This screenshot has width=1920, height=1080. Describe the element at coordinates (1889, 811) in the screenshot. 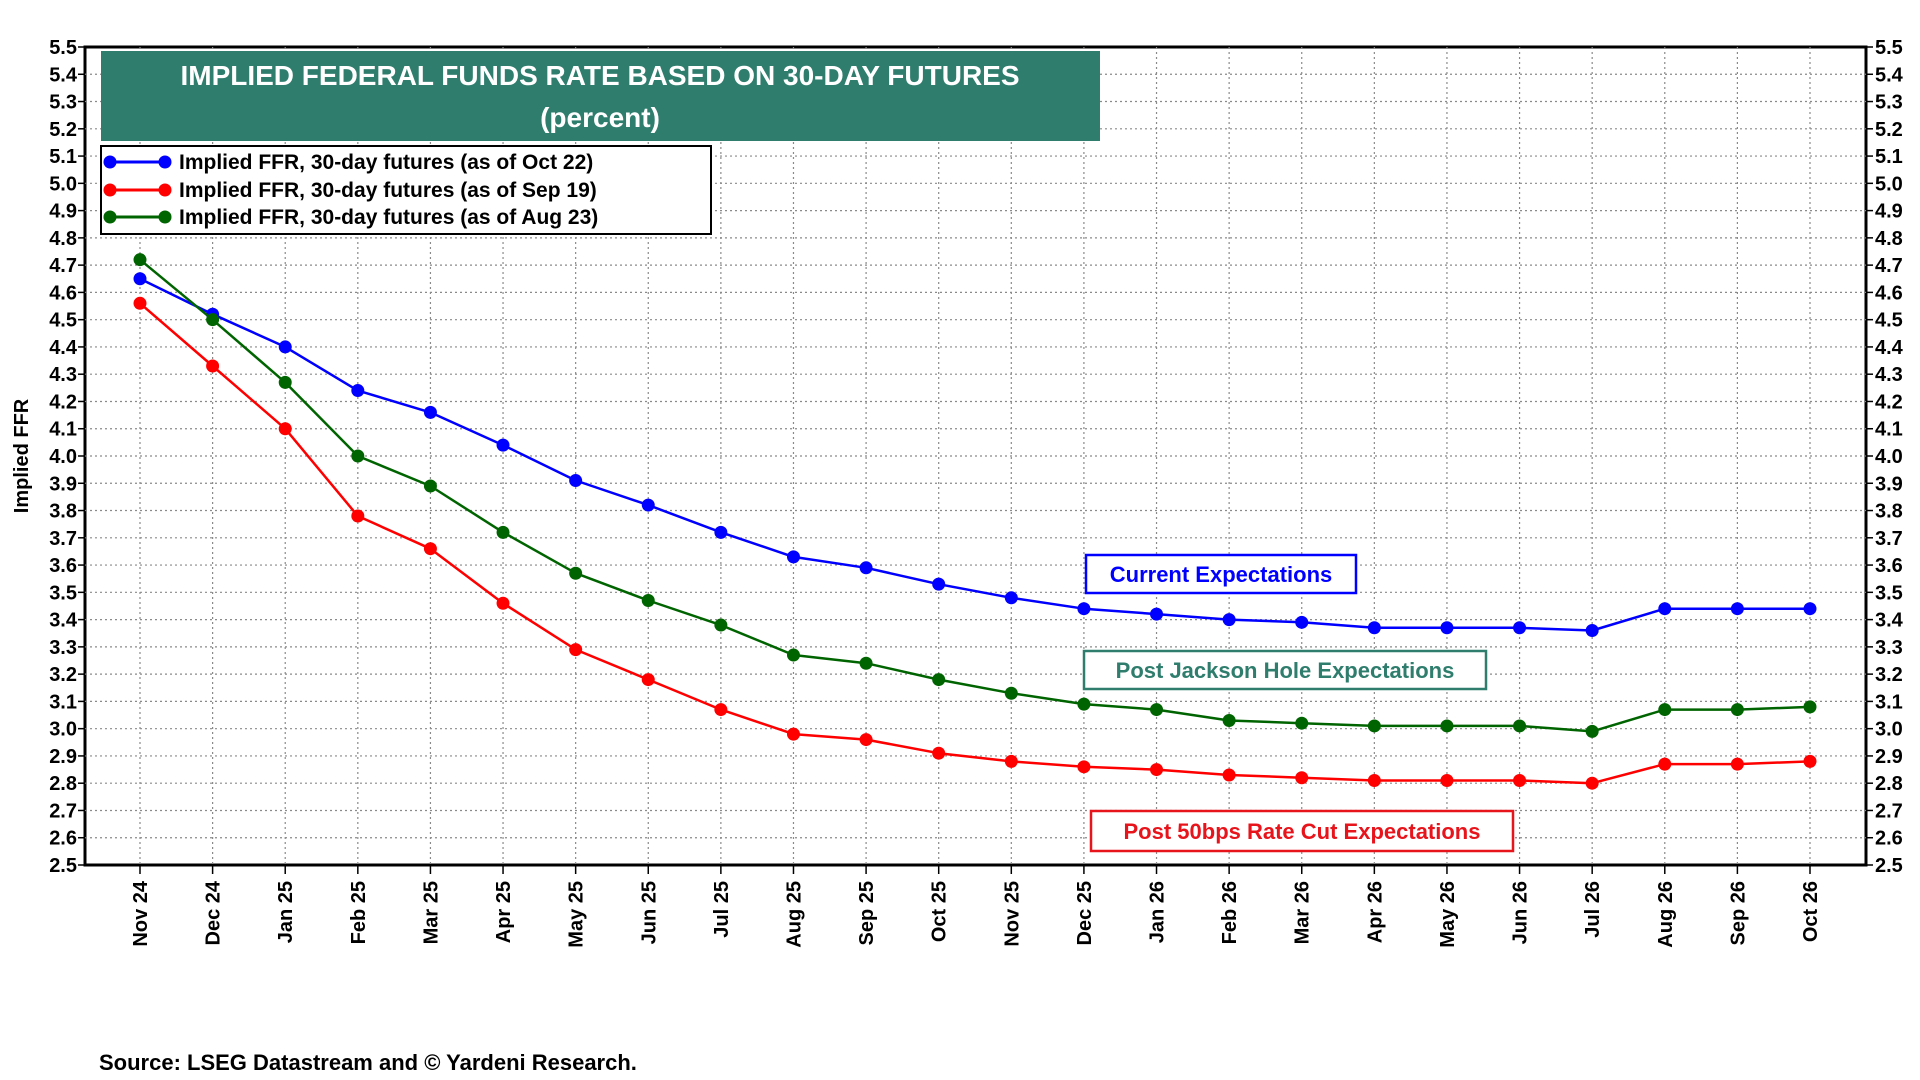

I see `y-tick-label: 2.7` at that location.